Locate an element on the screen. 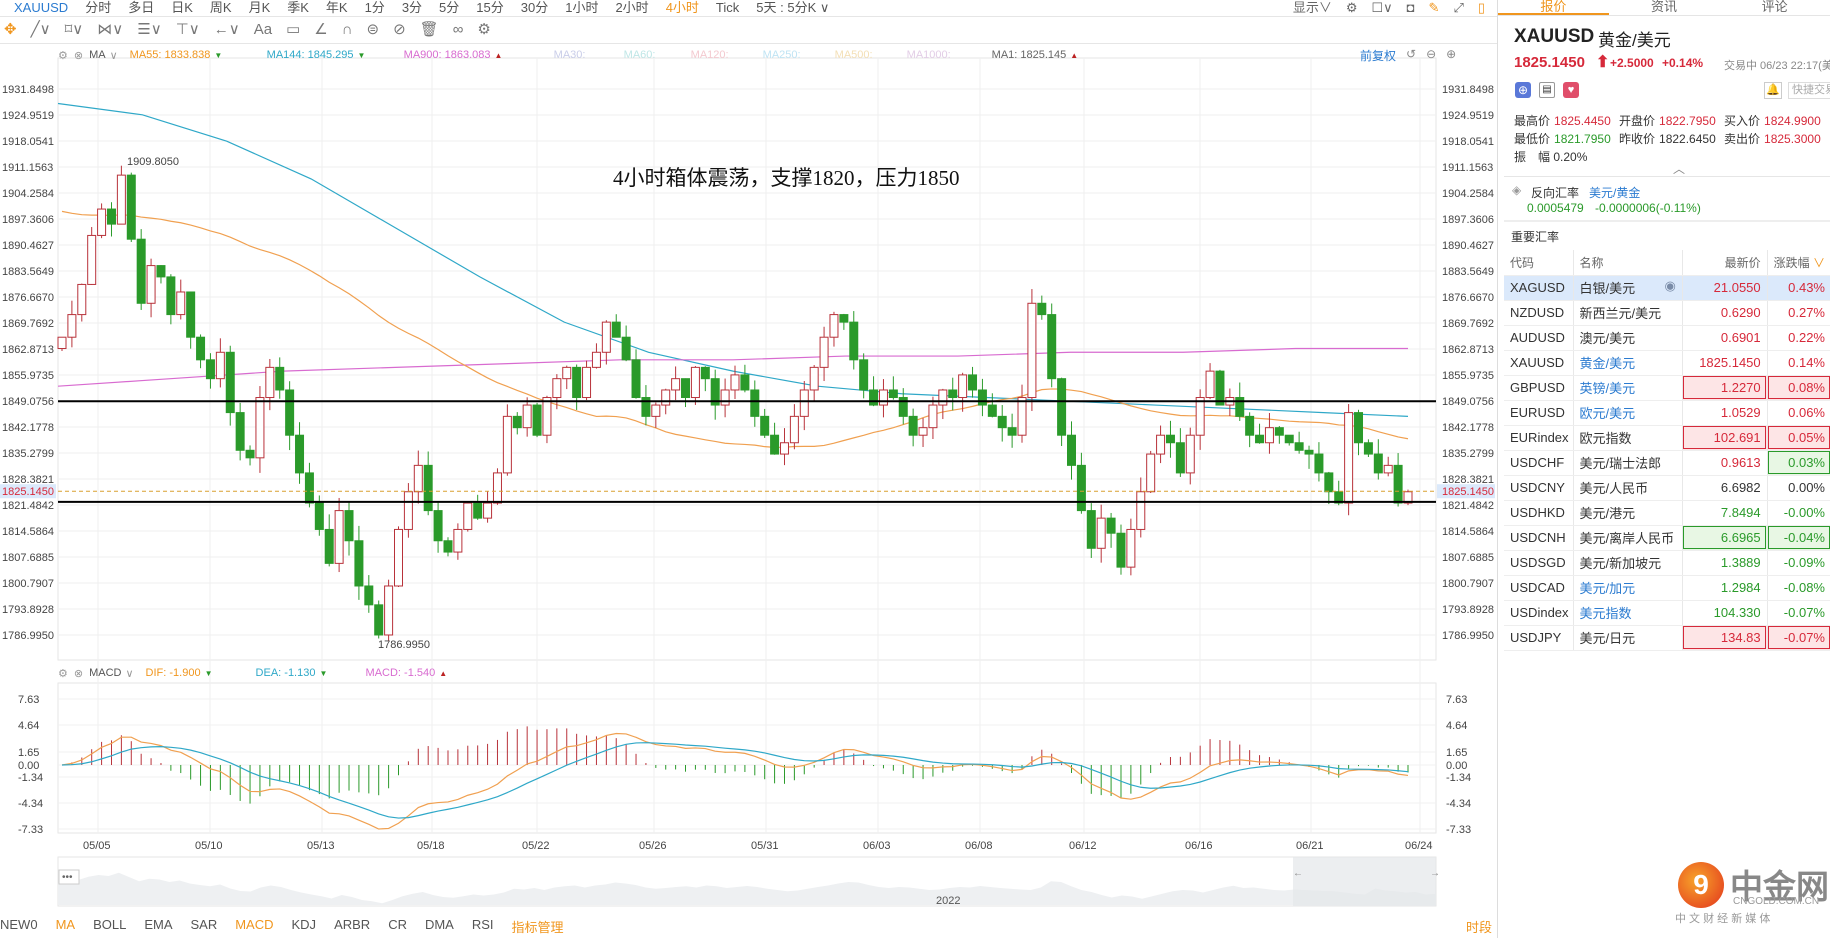  note-icon: ▤ is located at coordinates (1547, 90).